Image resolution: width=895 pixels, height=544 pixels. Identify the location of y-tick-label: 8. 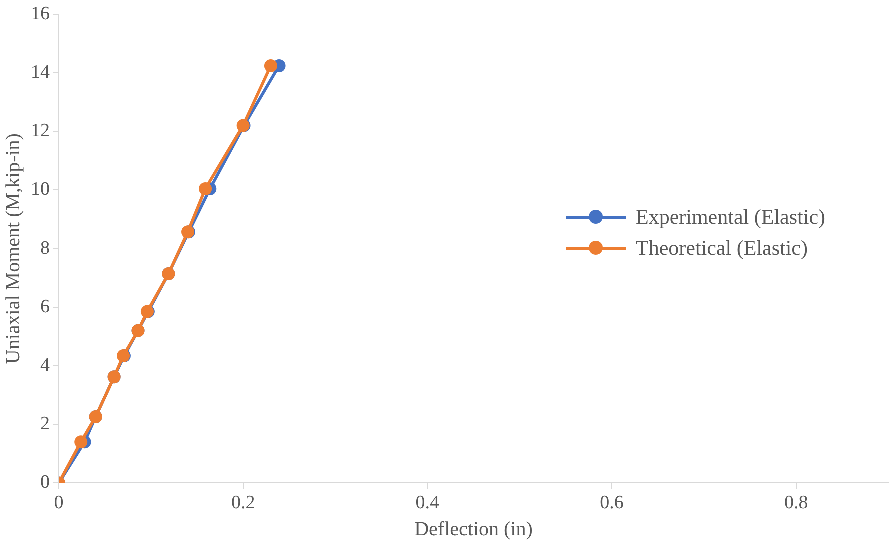
(45, 248).